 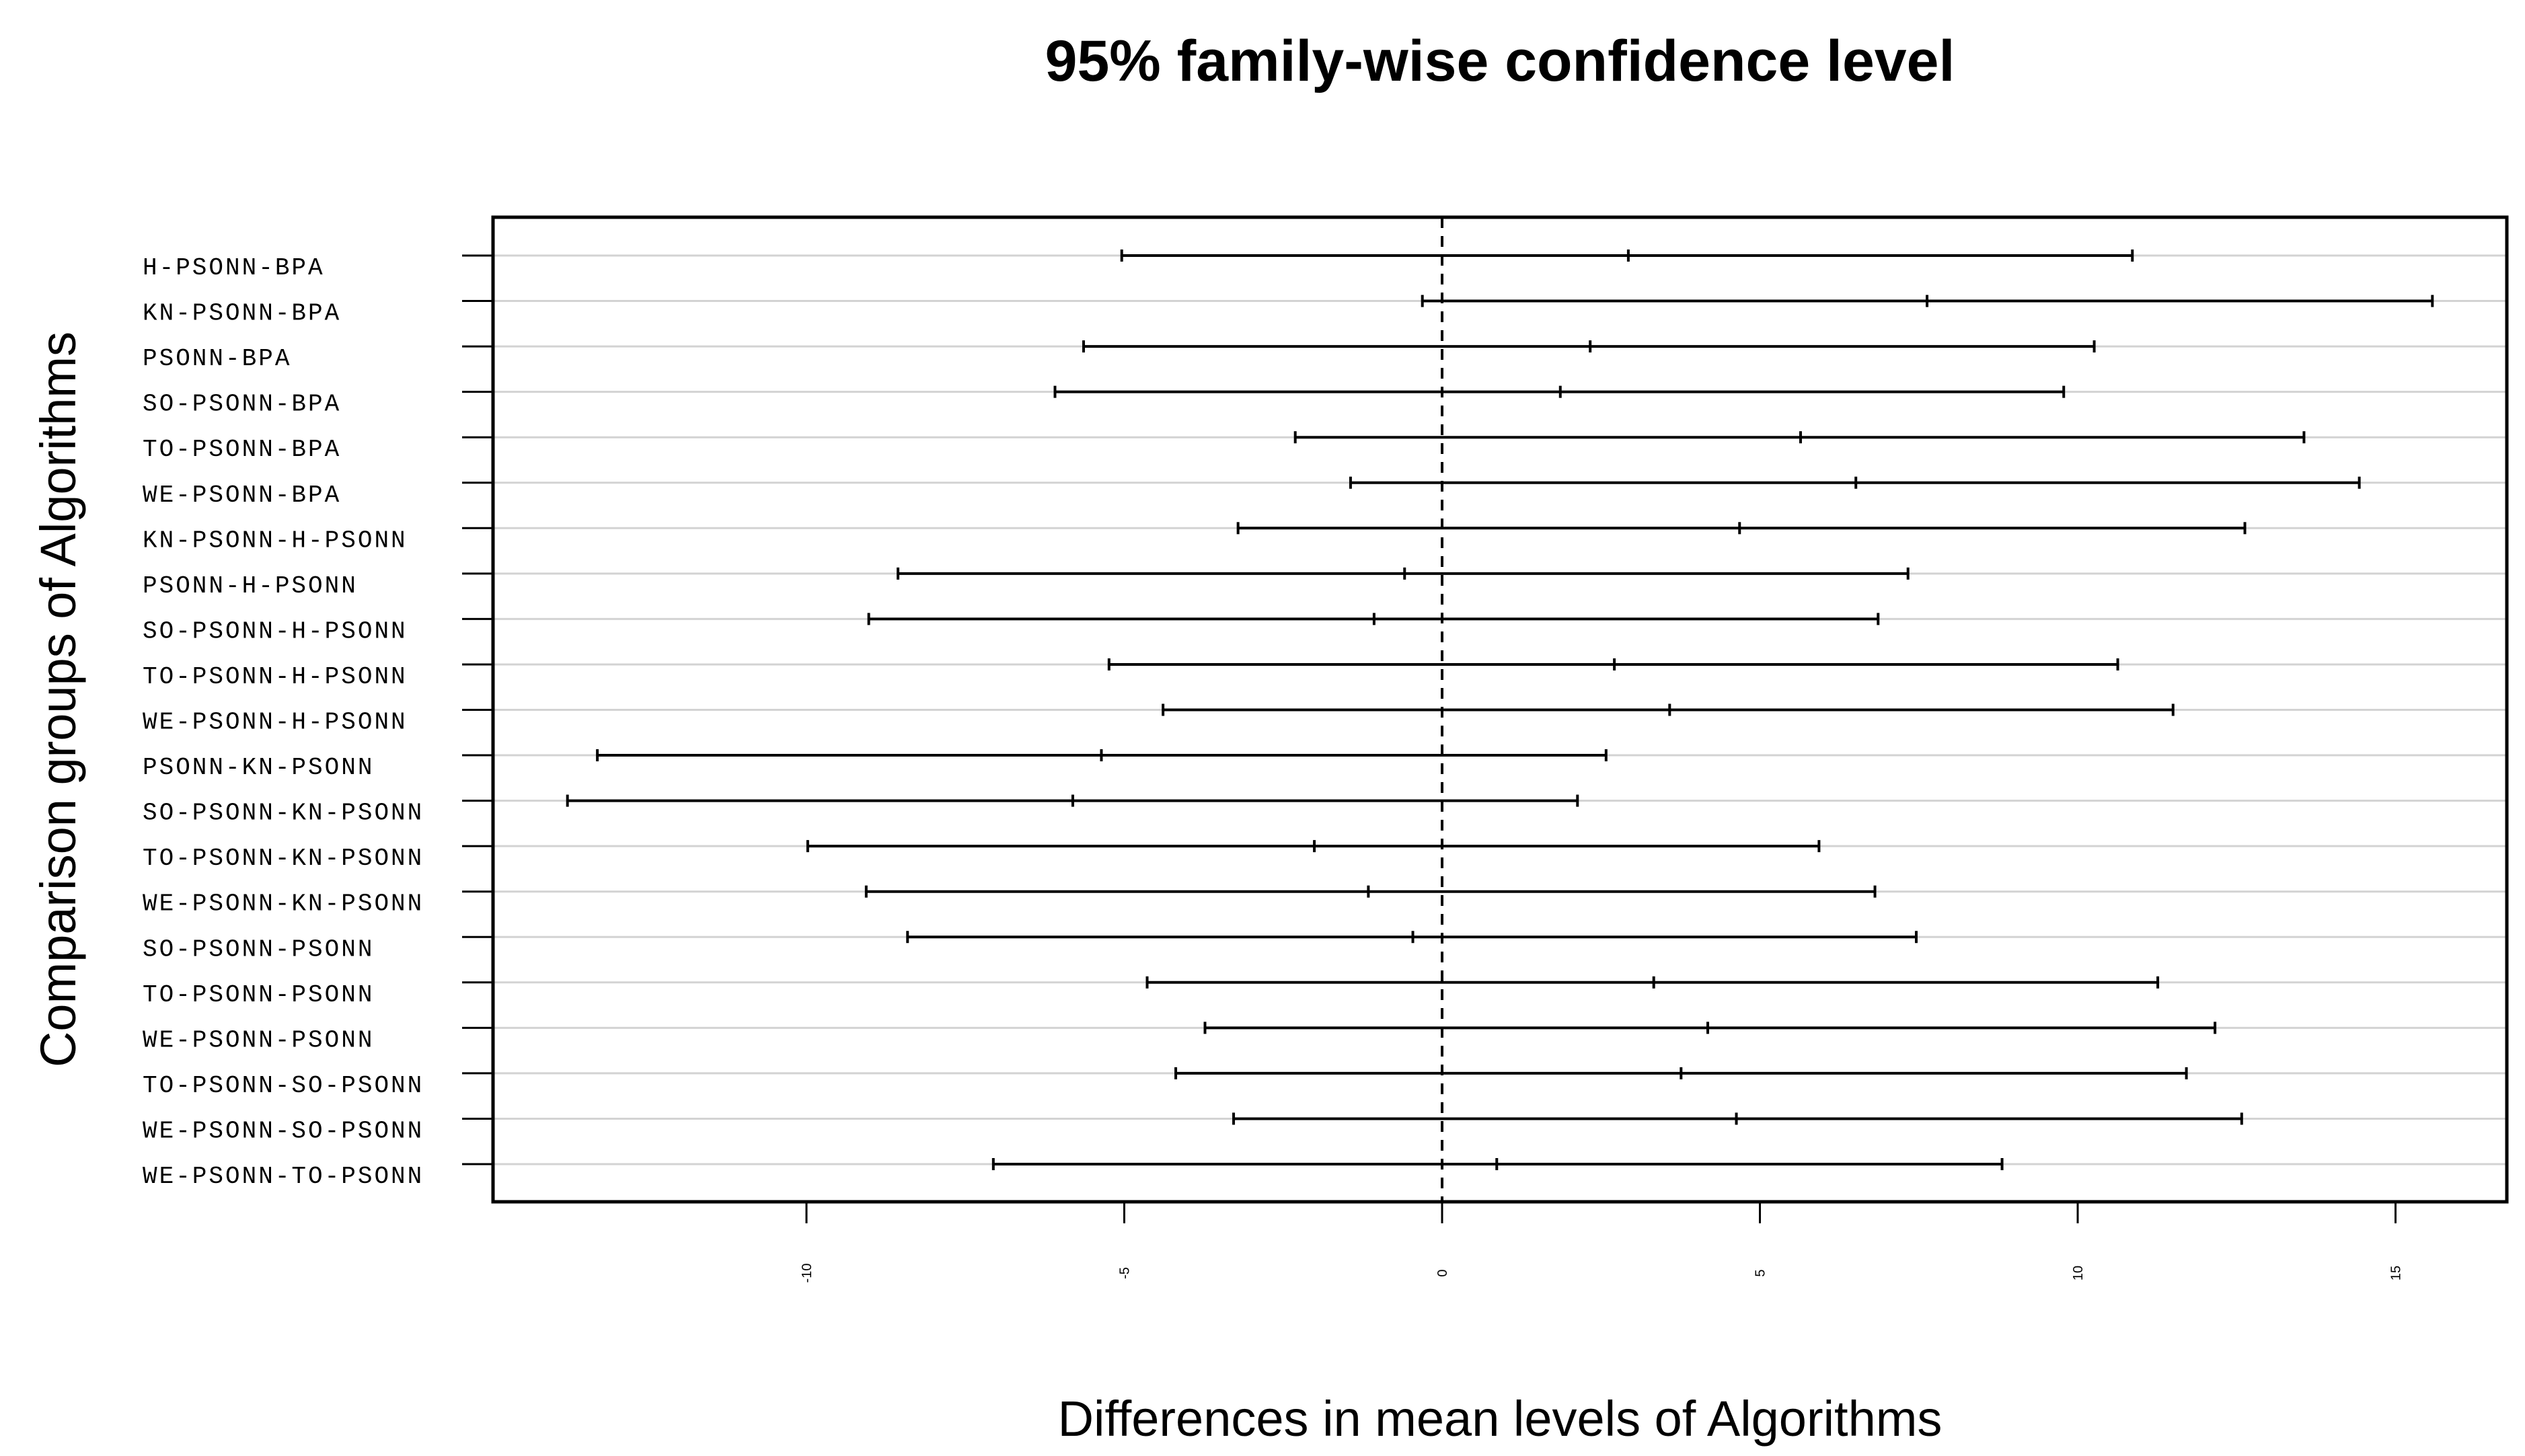 I want to click on category-label: SO-PSONN-KN-PSONN, so click(x=283, y=813).